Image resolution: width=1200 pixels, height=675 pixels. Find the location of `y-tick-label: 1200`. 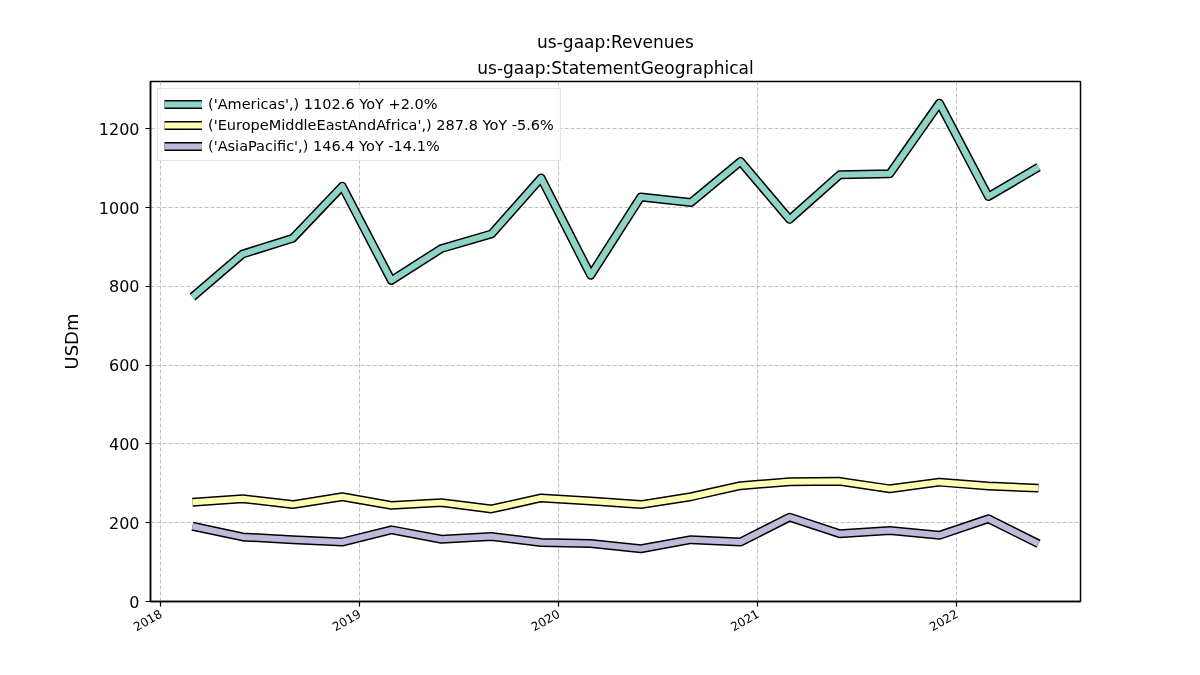

y-tick-label: 1200 is located at coordinates (119, 129).